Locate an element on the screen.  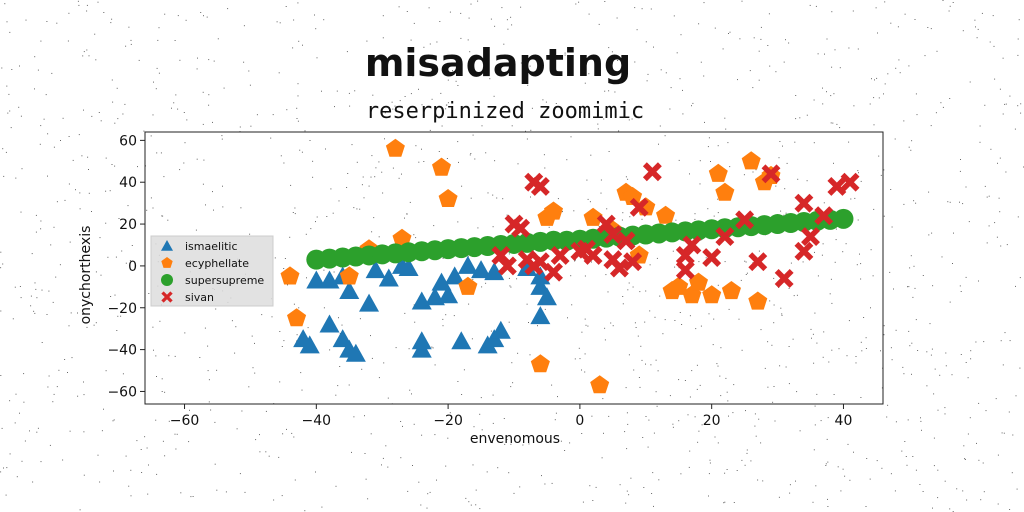
series-ismaelitic is located at coordinates (425, 308).